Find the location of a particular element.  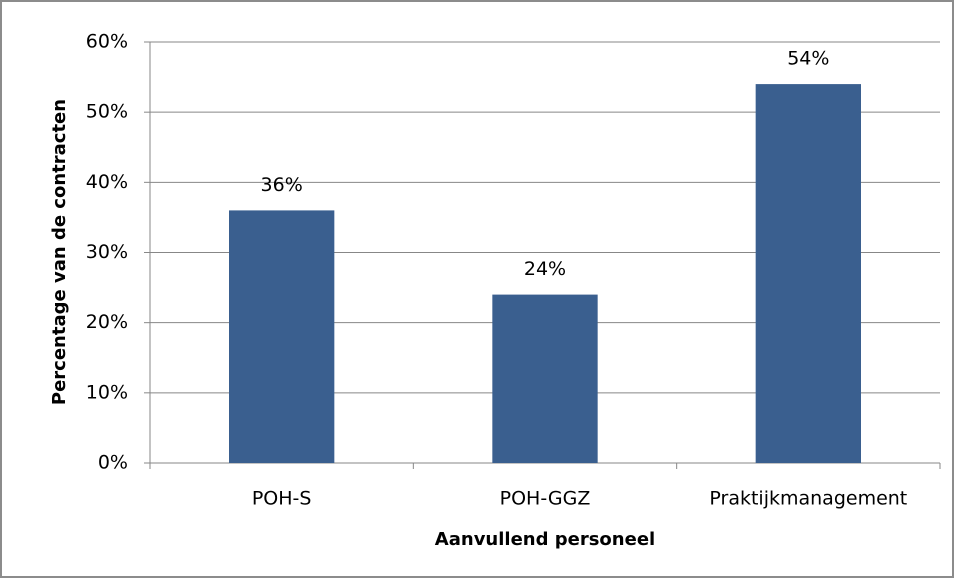

value-label: 36% is located at coordinates (282, 185).